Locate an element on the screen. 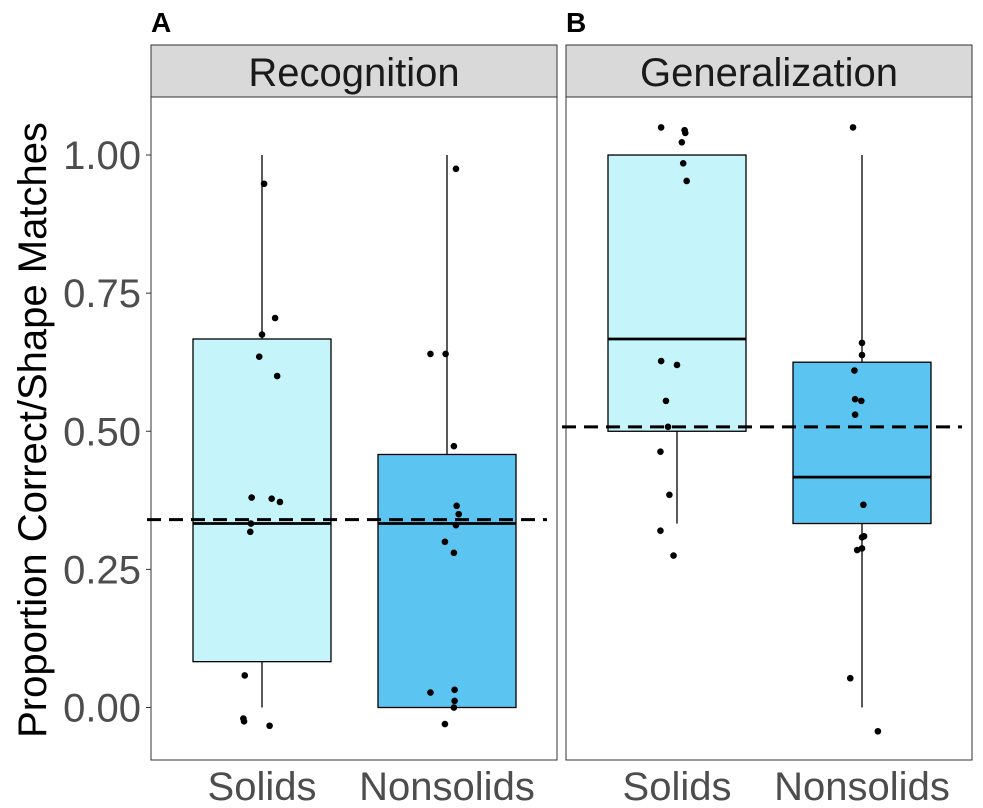  x-tick-nonsolids-recognition: Nonsolids is located at coordinates (447, 786).